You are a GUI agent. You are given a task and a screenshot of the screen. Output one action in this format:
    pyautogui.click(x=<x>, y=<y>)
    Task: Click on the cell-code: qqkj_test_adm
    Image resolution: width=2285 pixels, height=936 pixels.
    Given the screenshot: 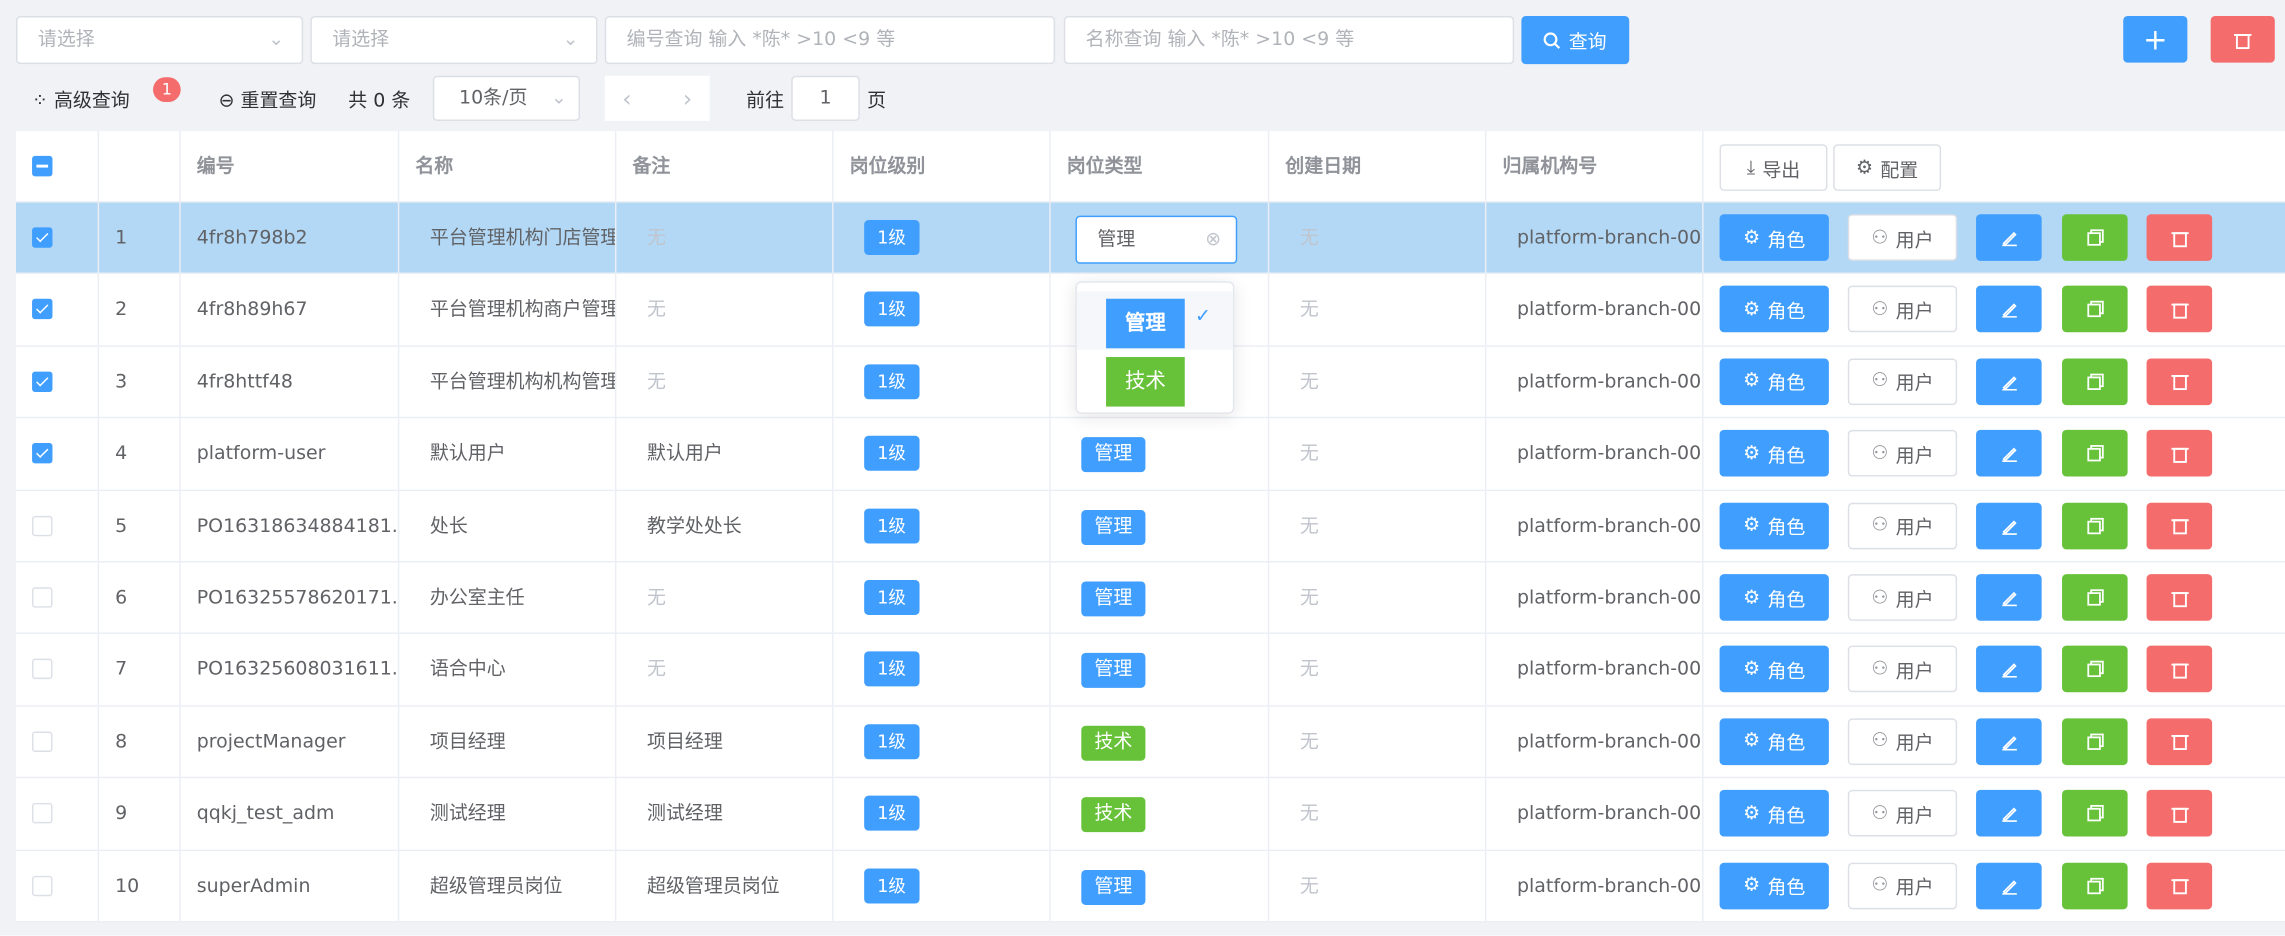 What is the action you would take?
    pyautogui.click(x=290, y=814)
    